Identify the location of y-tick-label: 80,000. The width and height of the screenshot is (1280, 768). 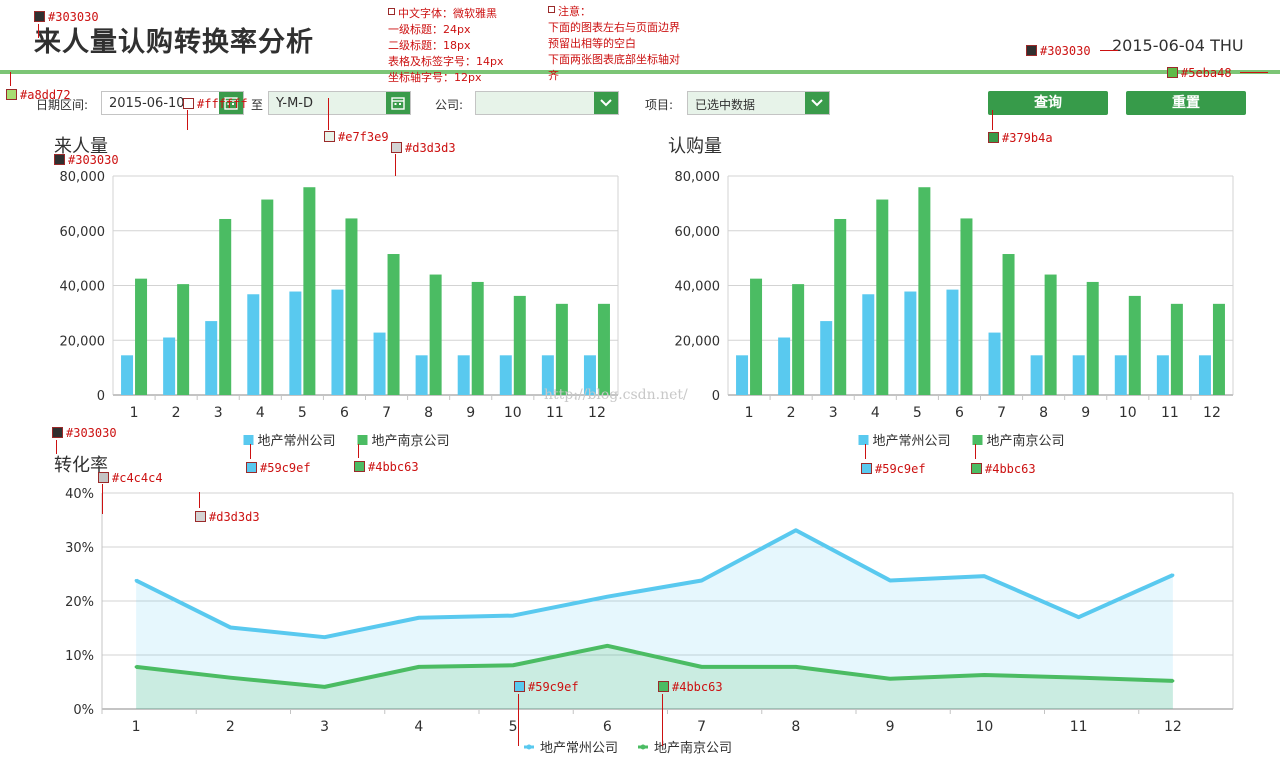
(83, 177).